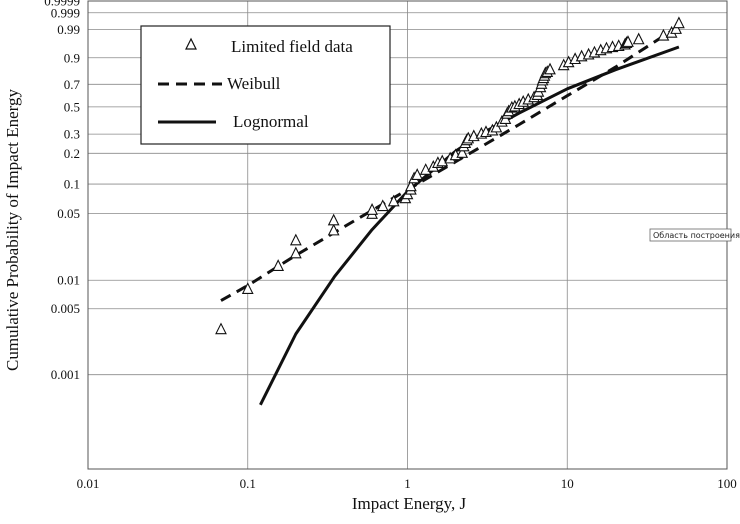 The height and width of the screenshot is (524, 740). I want to click on x-tick-label-1: 0.1, so click(248, 483).